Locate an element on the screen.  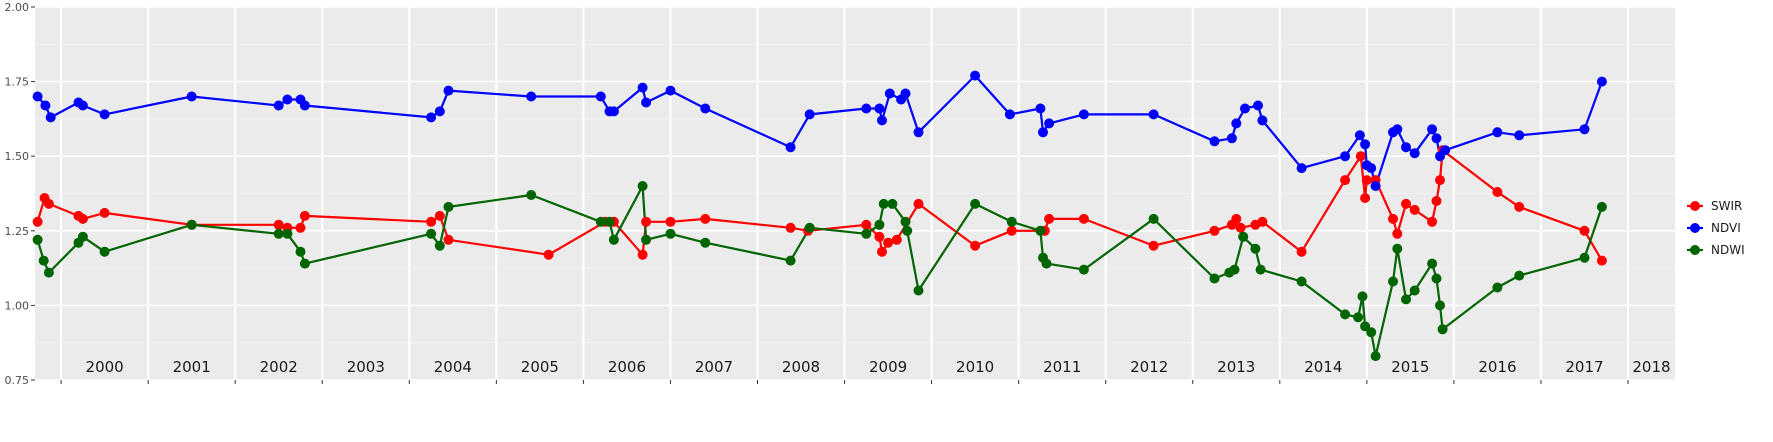
y-tick-label: 1.25 is located at coordinates (17, 231).